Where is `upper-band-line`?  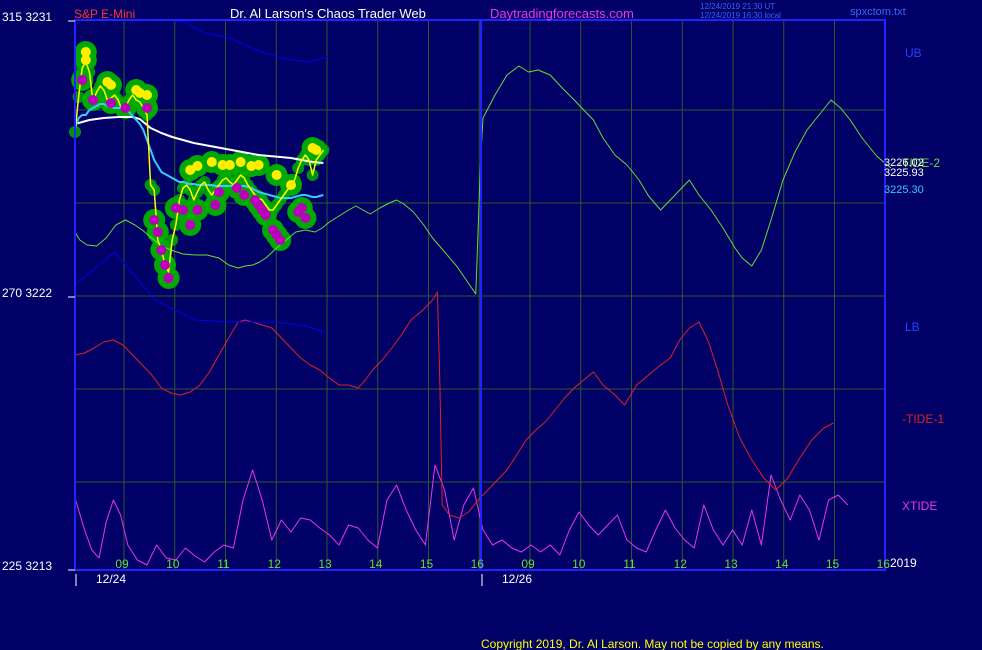 upper-band-line is located at coordinates (246, 41).